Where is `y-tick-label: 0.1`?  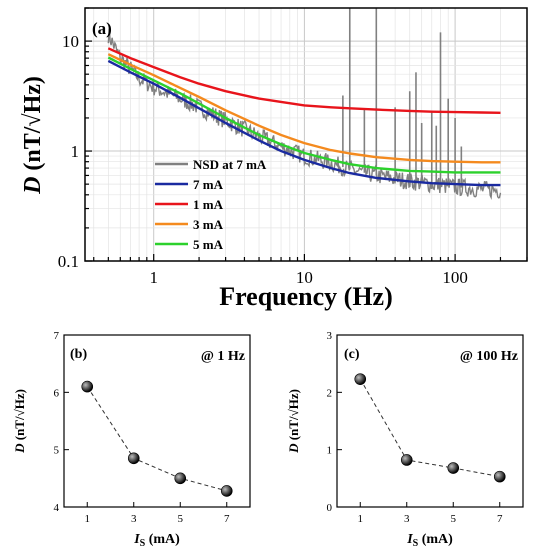 y-tick-label: 0.1 is located at coordinates (68, 261).